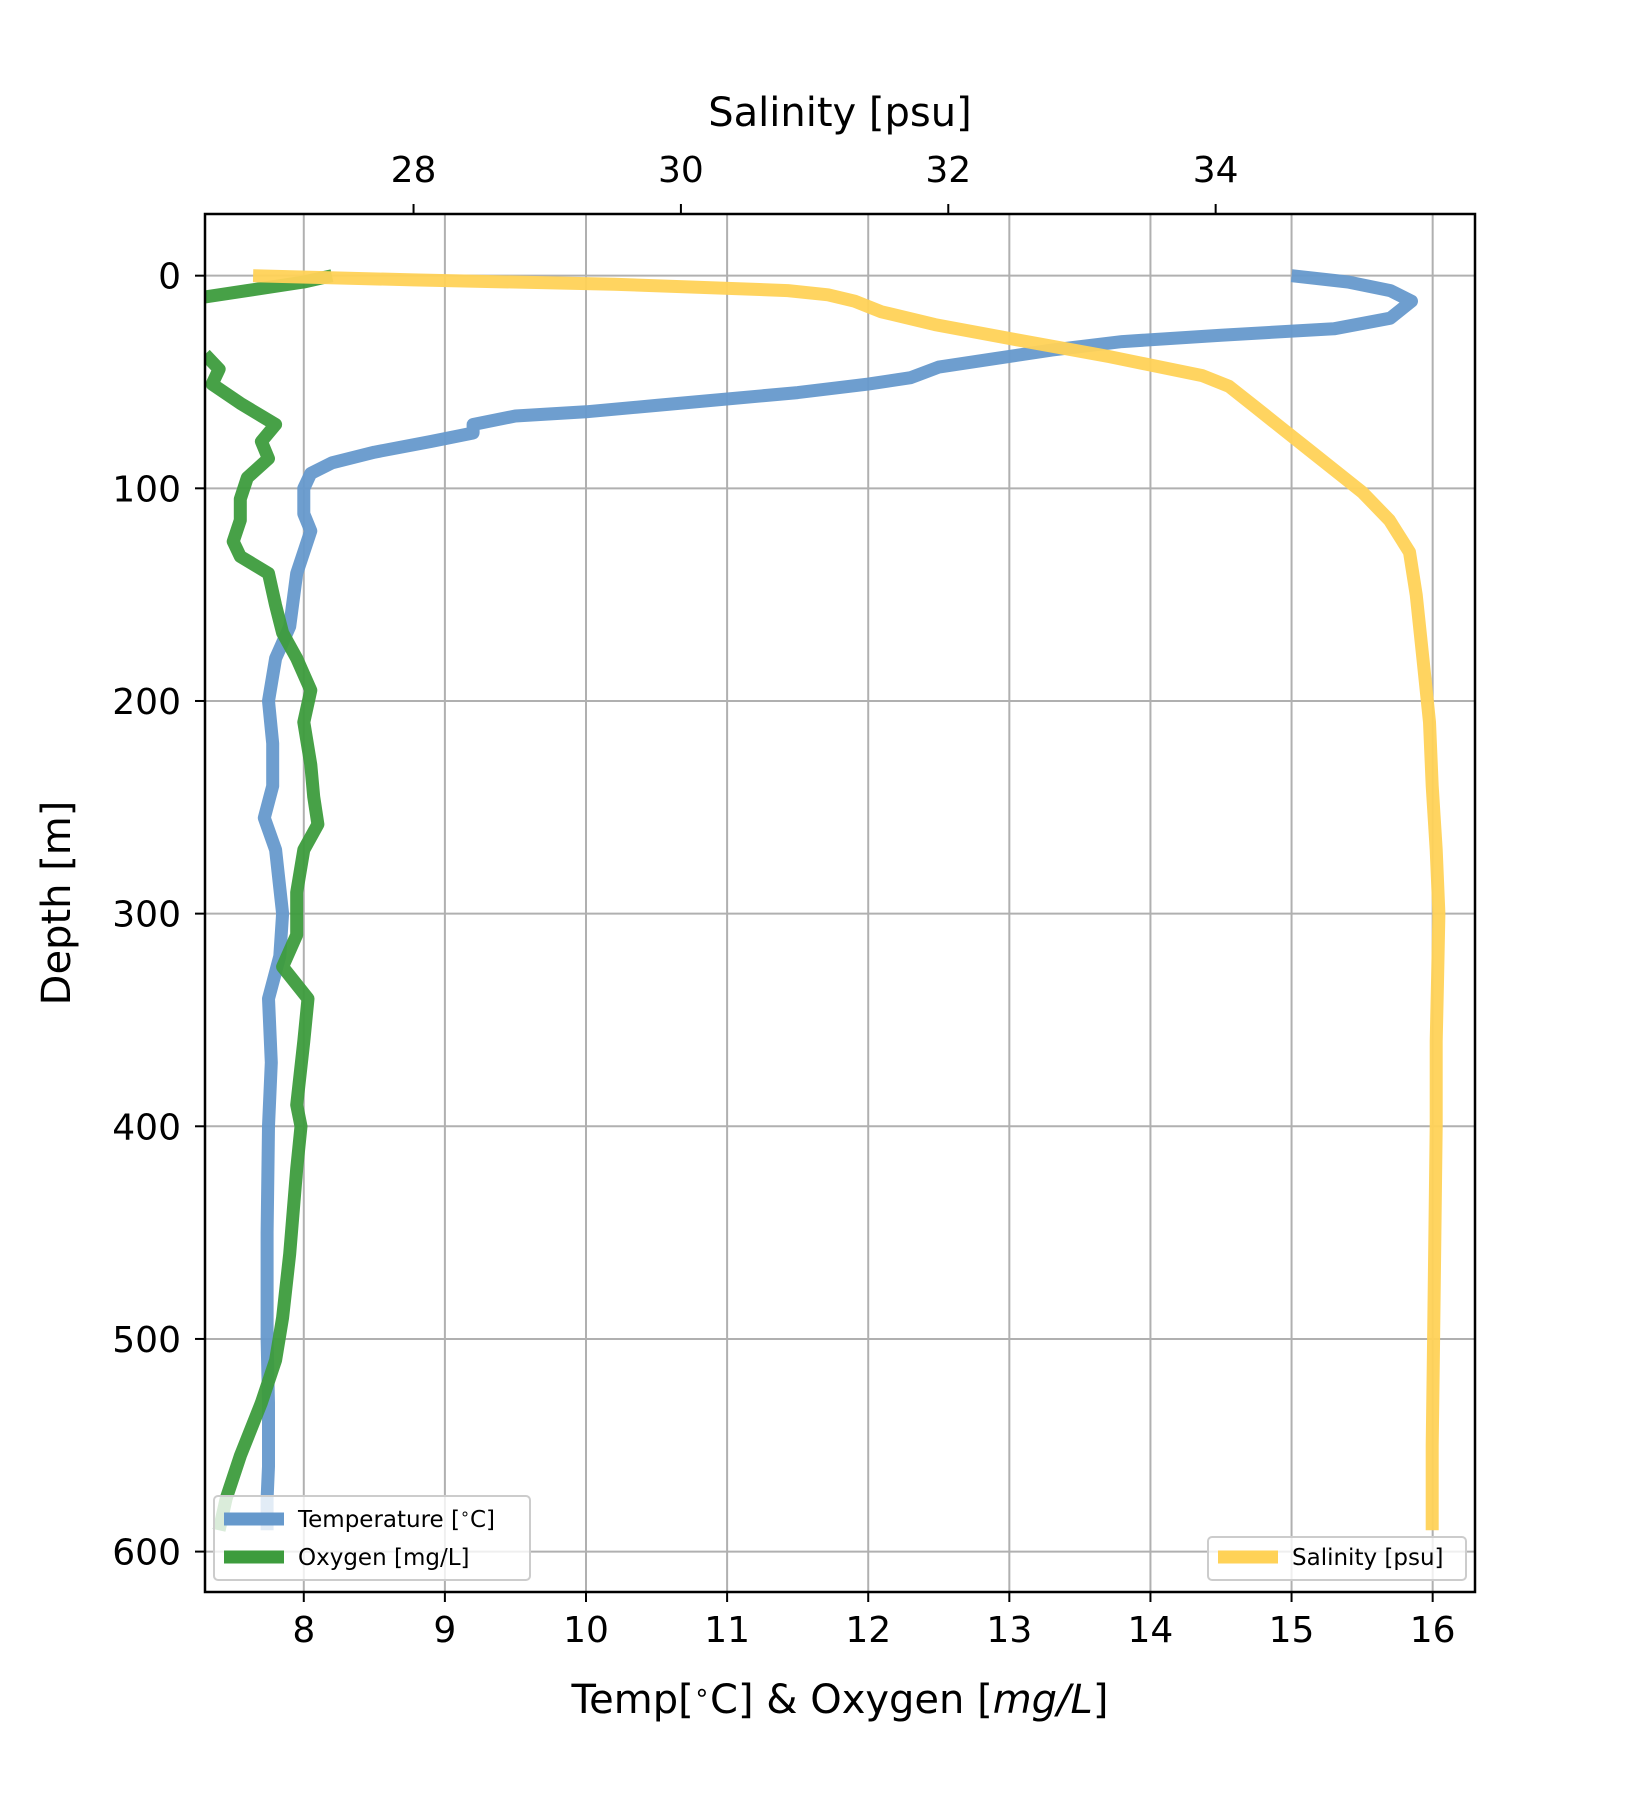 The image size is (1650, 1800). I want to click on x-tick-label-top: 32, so click(948, 170).